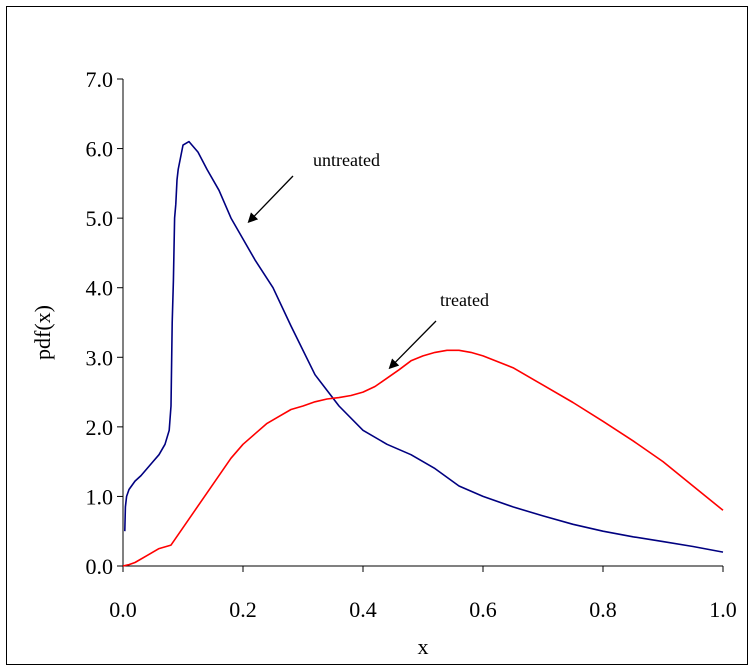  I want to click on x-ticks: 0.0 0.2 0.4 0.6 0.8 1.0, so click(423, 594).